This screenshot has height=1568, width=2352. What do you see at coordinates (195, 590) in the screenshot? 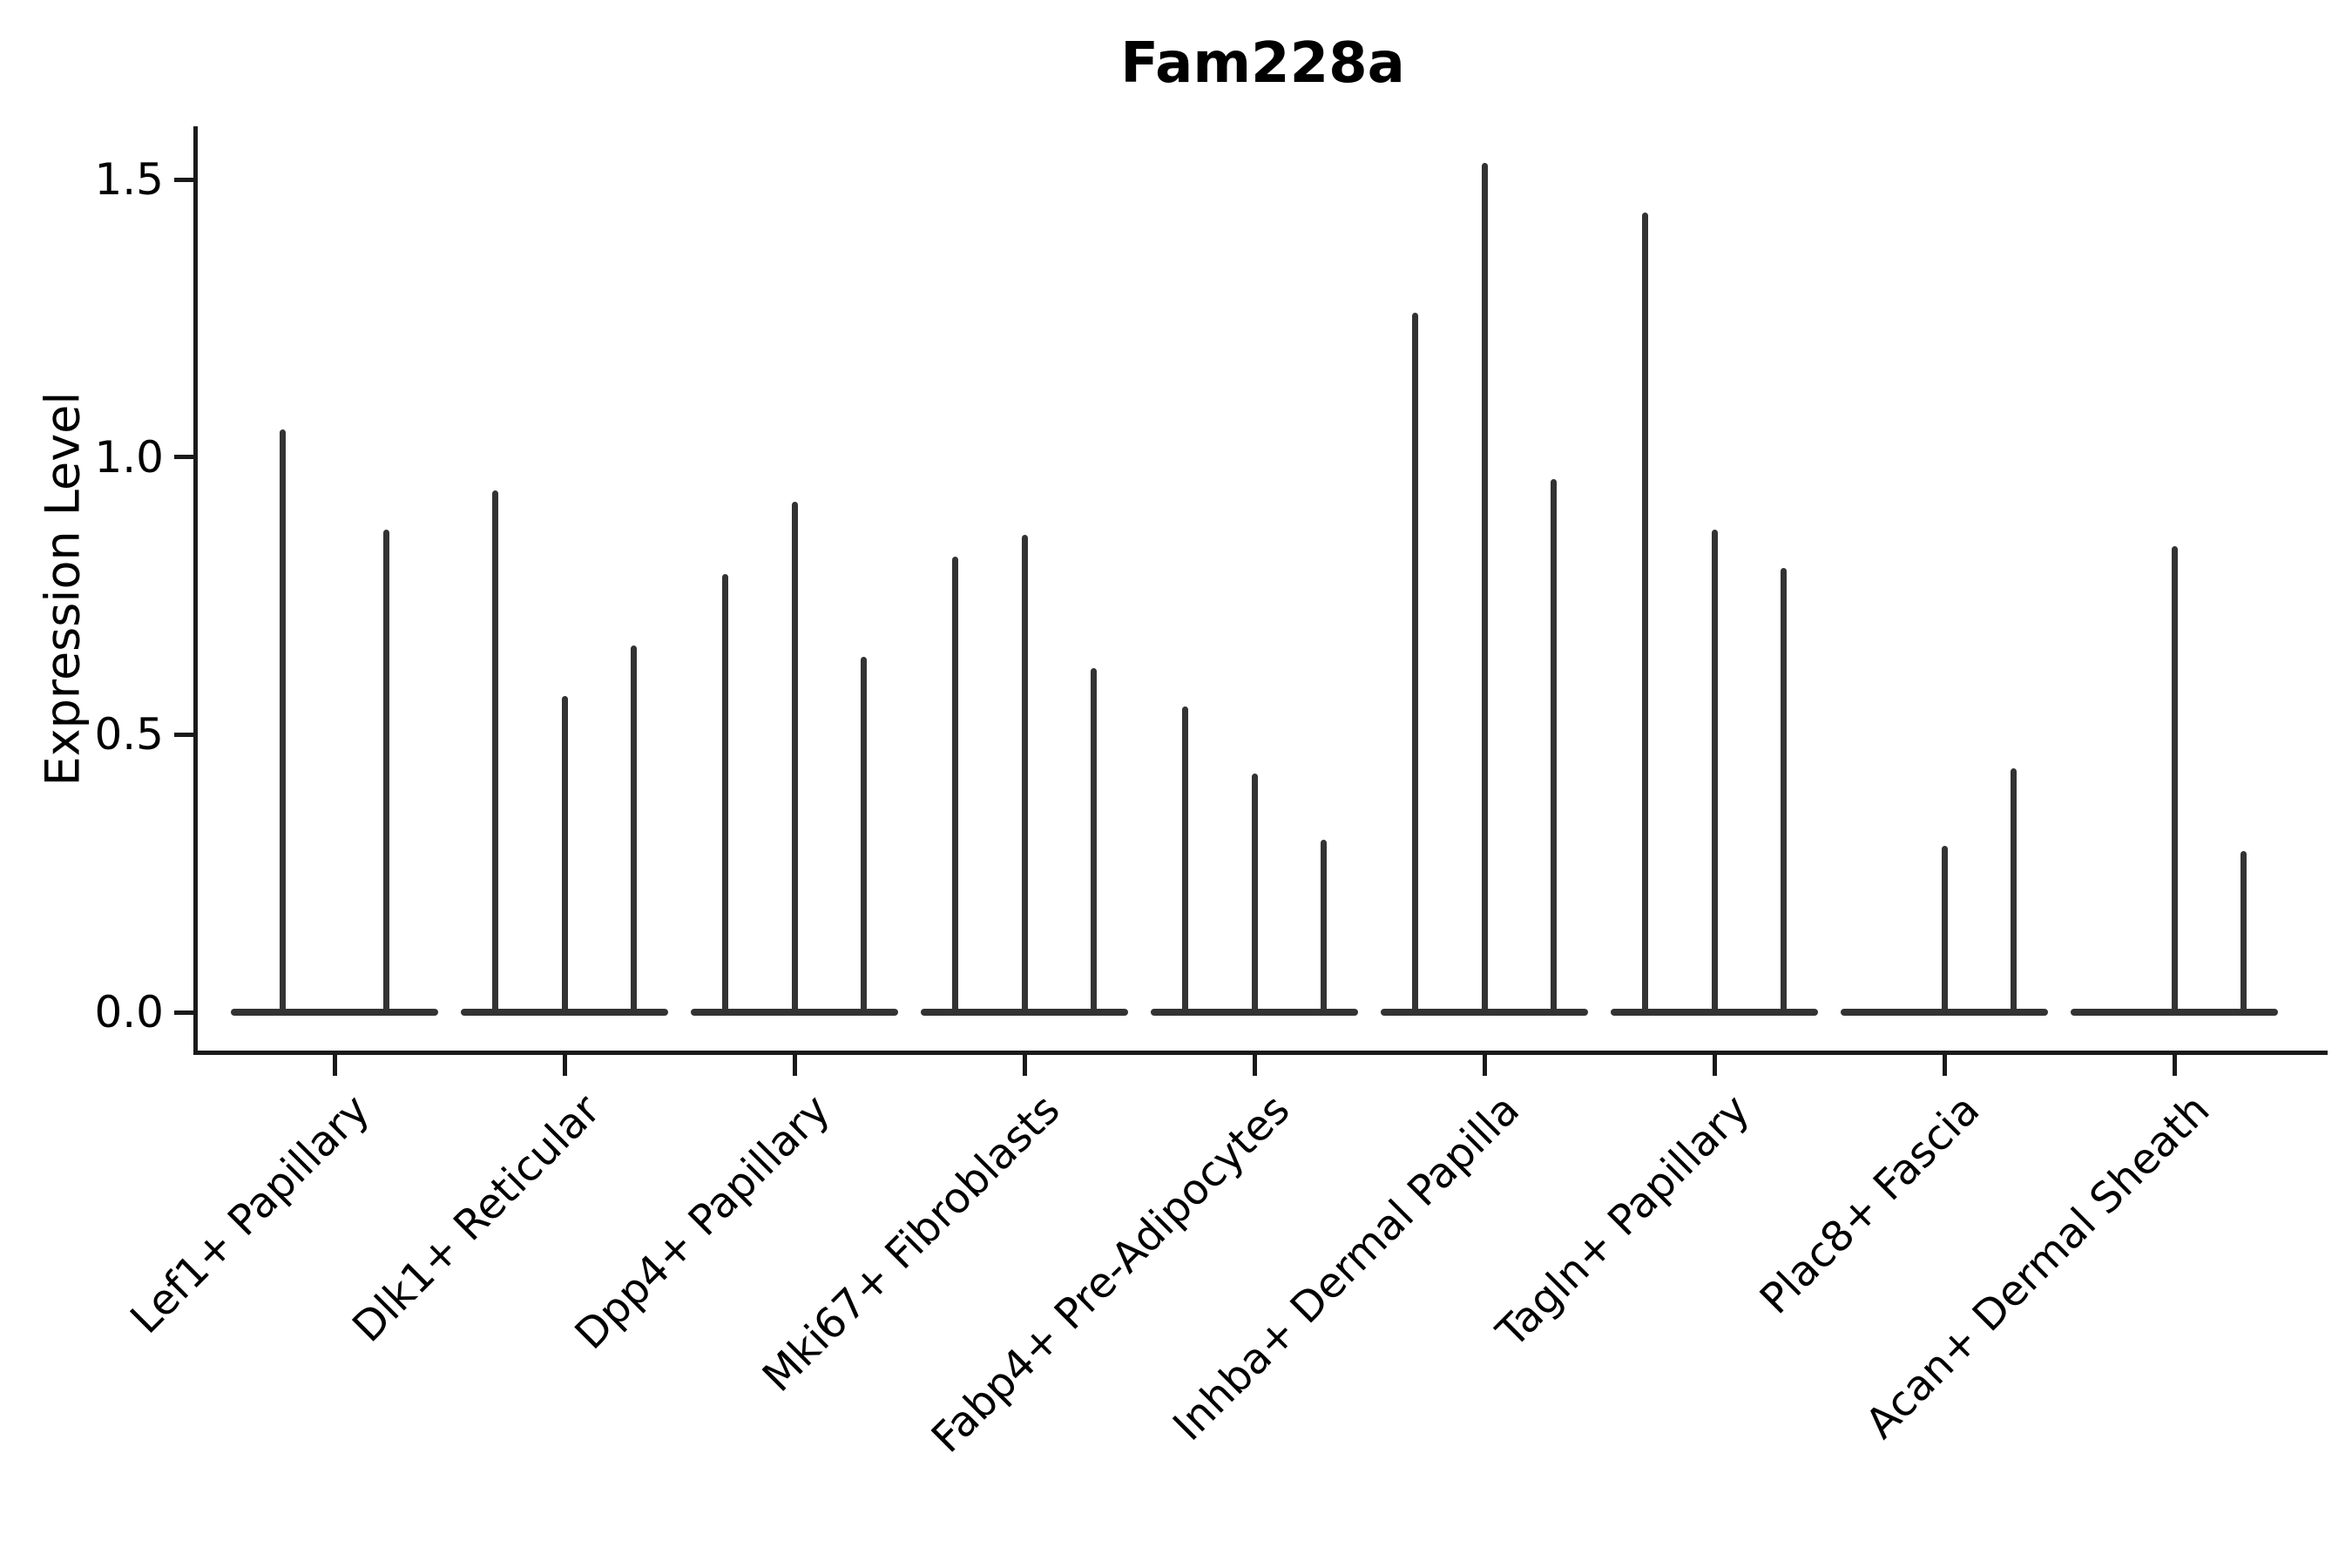
I see `y-axis-spine` at bounding box center [195, 590].